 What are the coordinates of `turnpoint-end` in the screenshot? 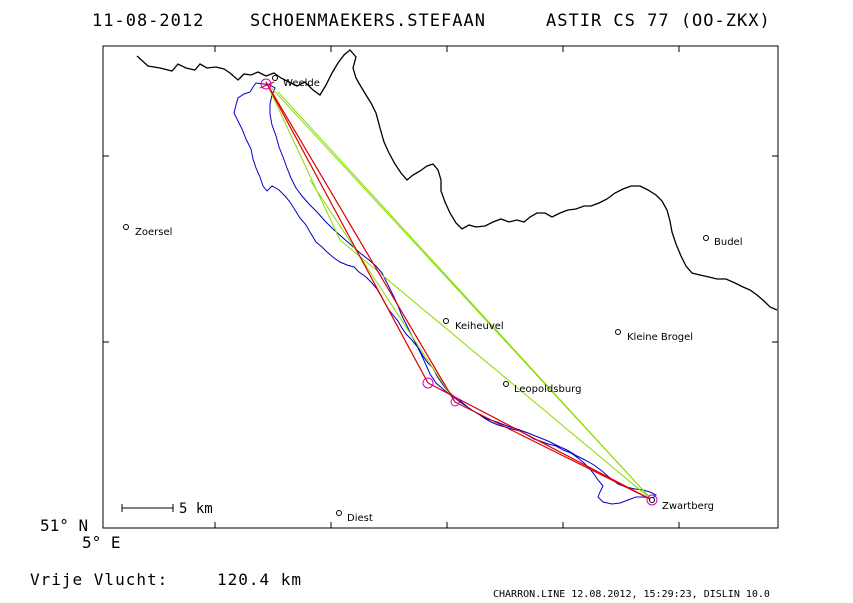 It's located at (652, 500).